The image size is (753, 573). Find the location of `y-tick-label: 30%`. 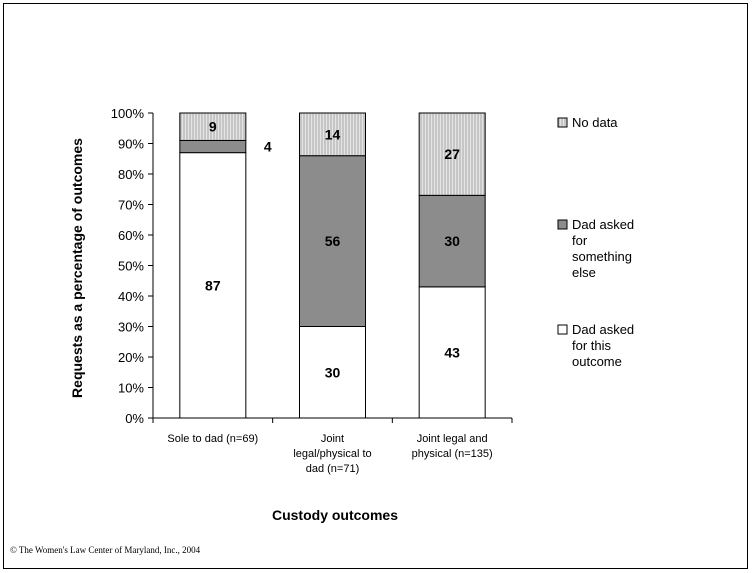

y-tick-label: 30% is located at coordinates (131, 327).